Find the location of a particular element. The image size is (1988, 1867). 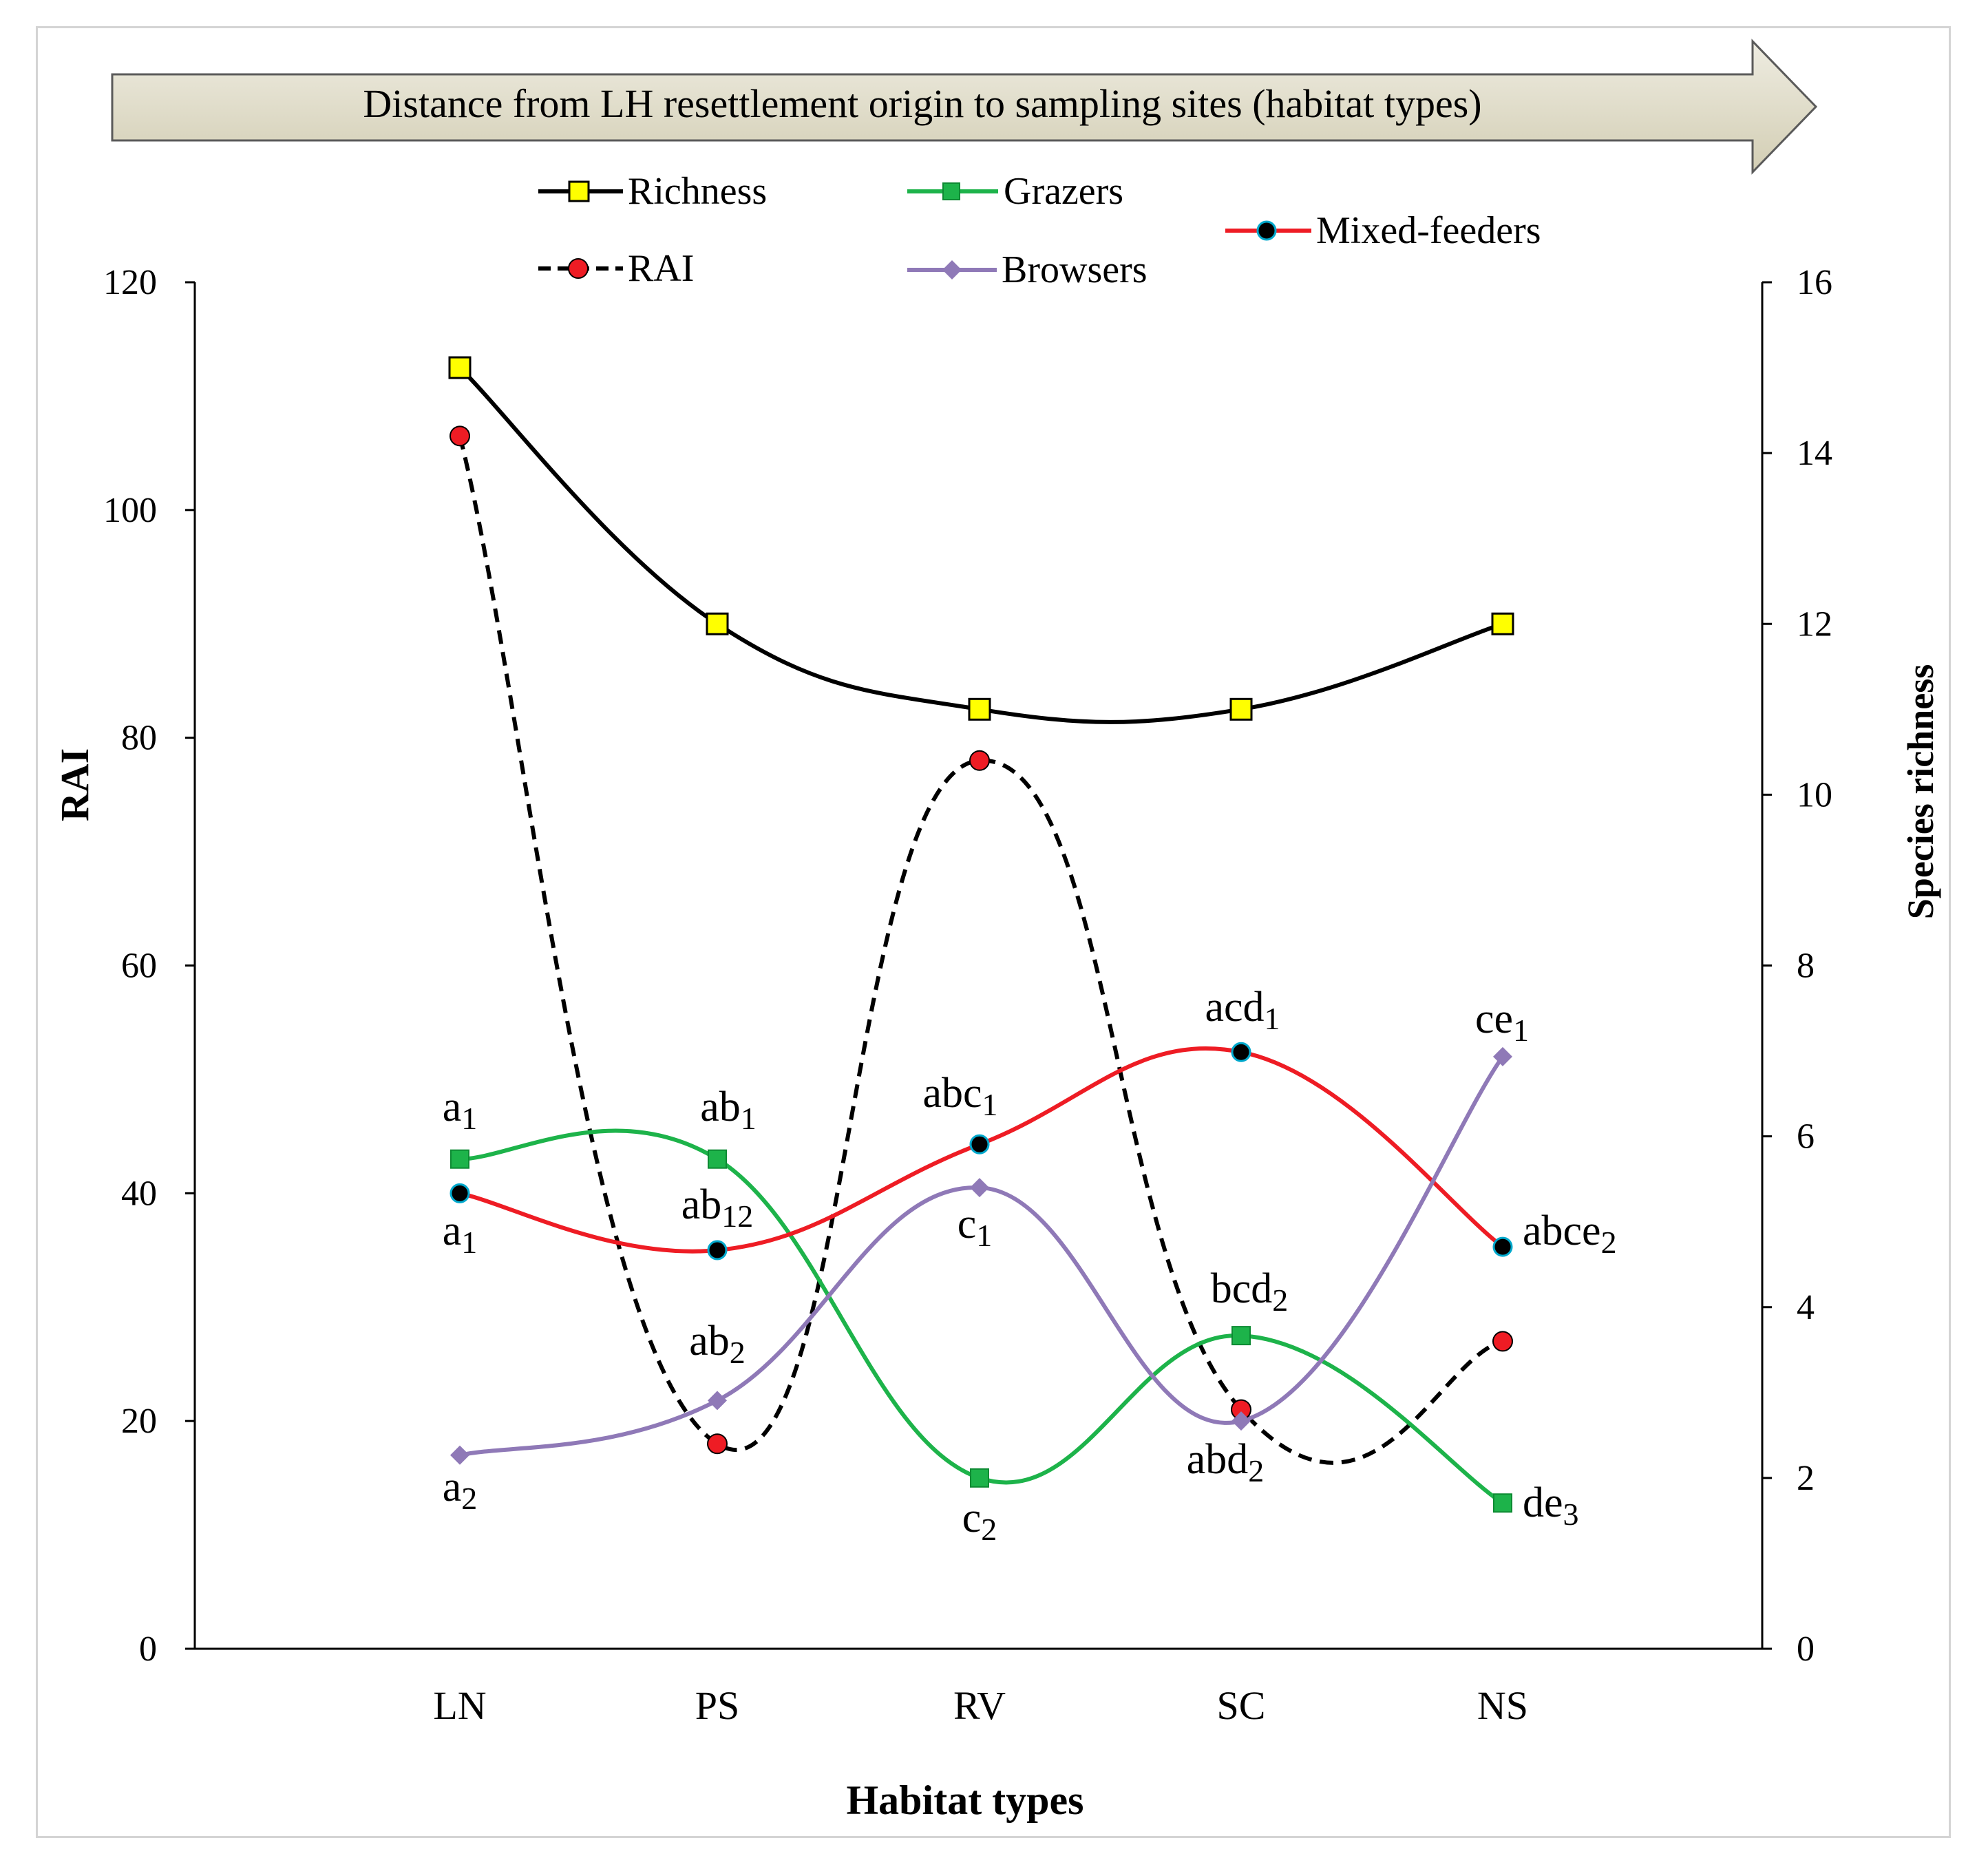

x-tick-label: LN is located at coordinates (459, 1705).